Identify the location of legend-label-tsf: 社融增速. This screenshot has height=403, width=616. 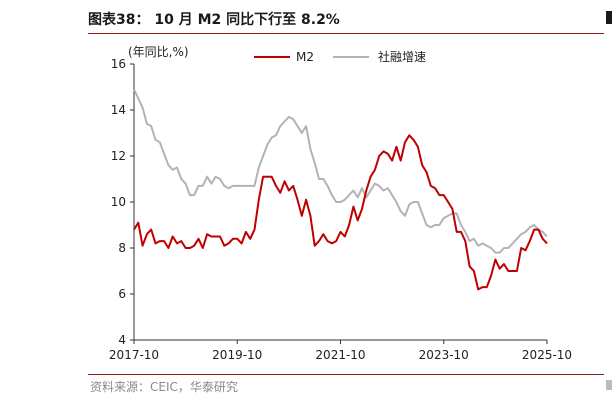
(402, 56).